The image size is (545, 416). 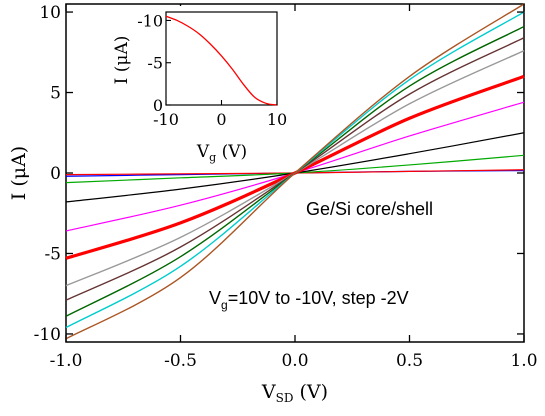 I want to click on main-x-tick-label-4: 1.0, so click(x=523, y=361).